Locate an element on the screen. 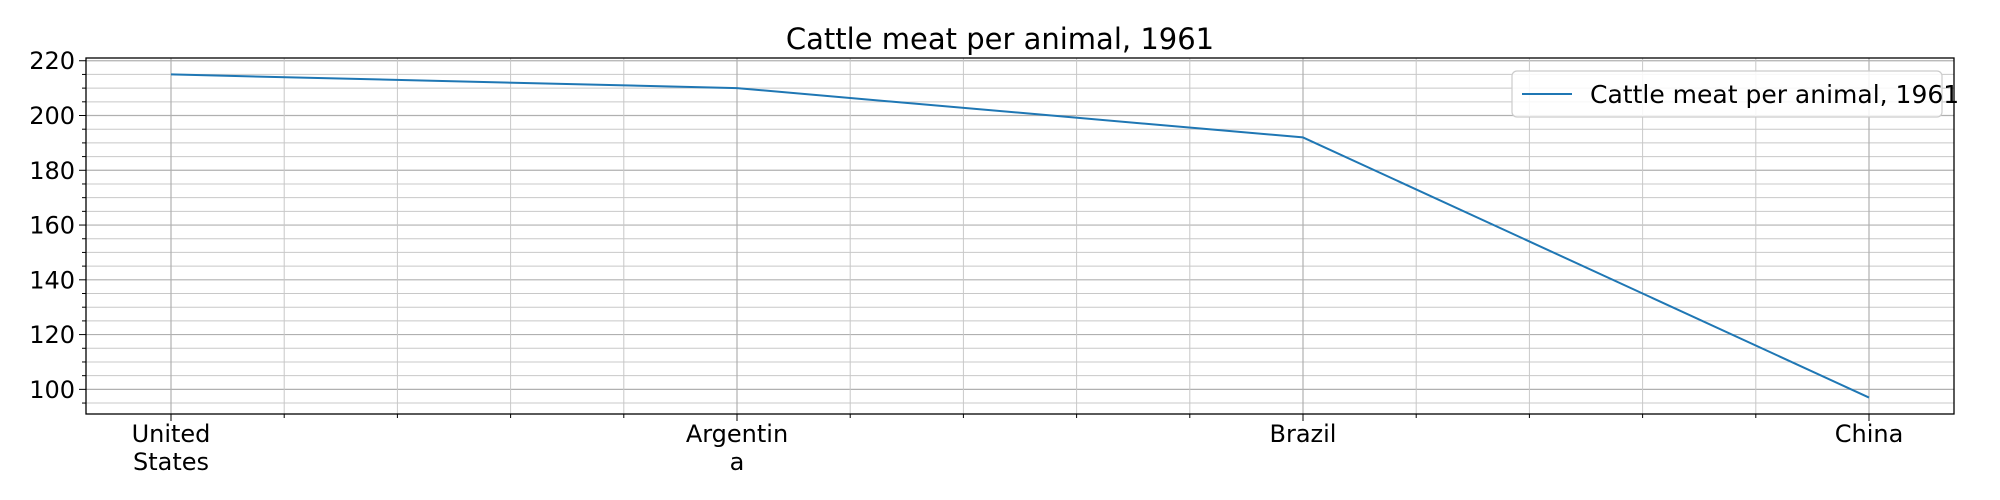 The width and height of the screenshot is (2000, 500). y-tick-label: 200 is located at coordinates (52, 116).